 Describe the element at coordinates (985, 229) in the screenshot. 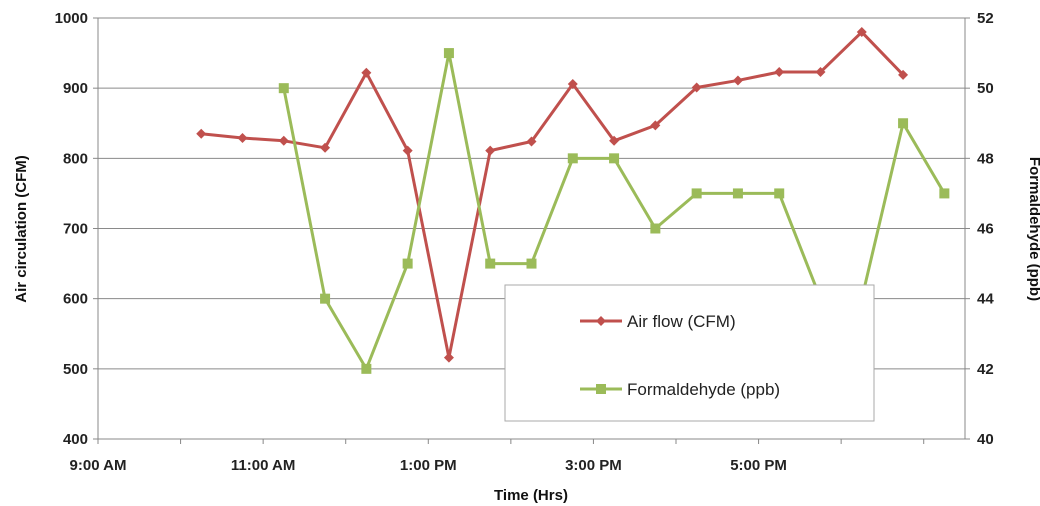

I see `y2-tick-label: 46` at that location.